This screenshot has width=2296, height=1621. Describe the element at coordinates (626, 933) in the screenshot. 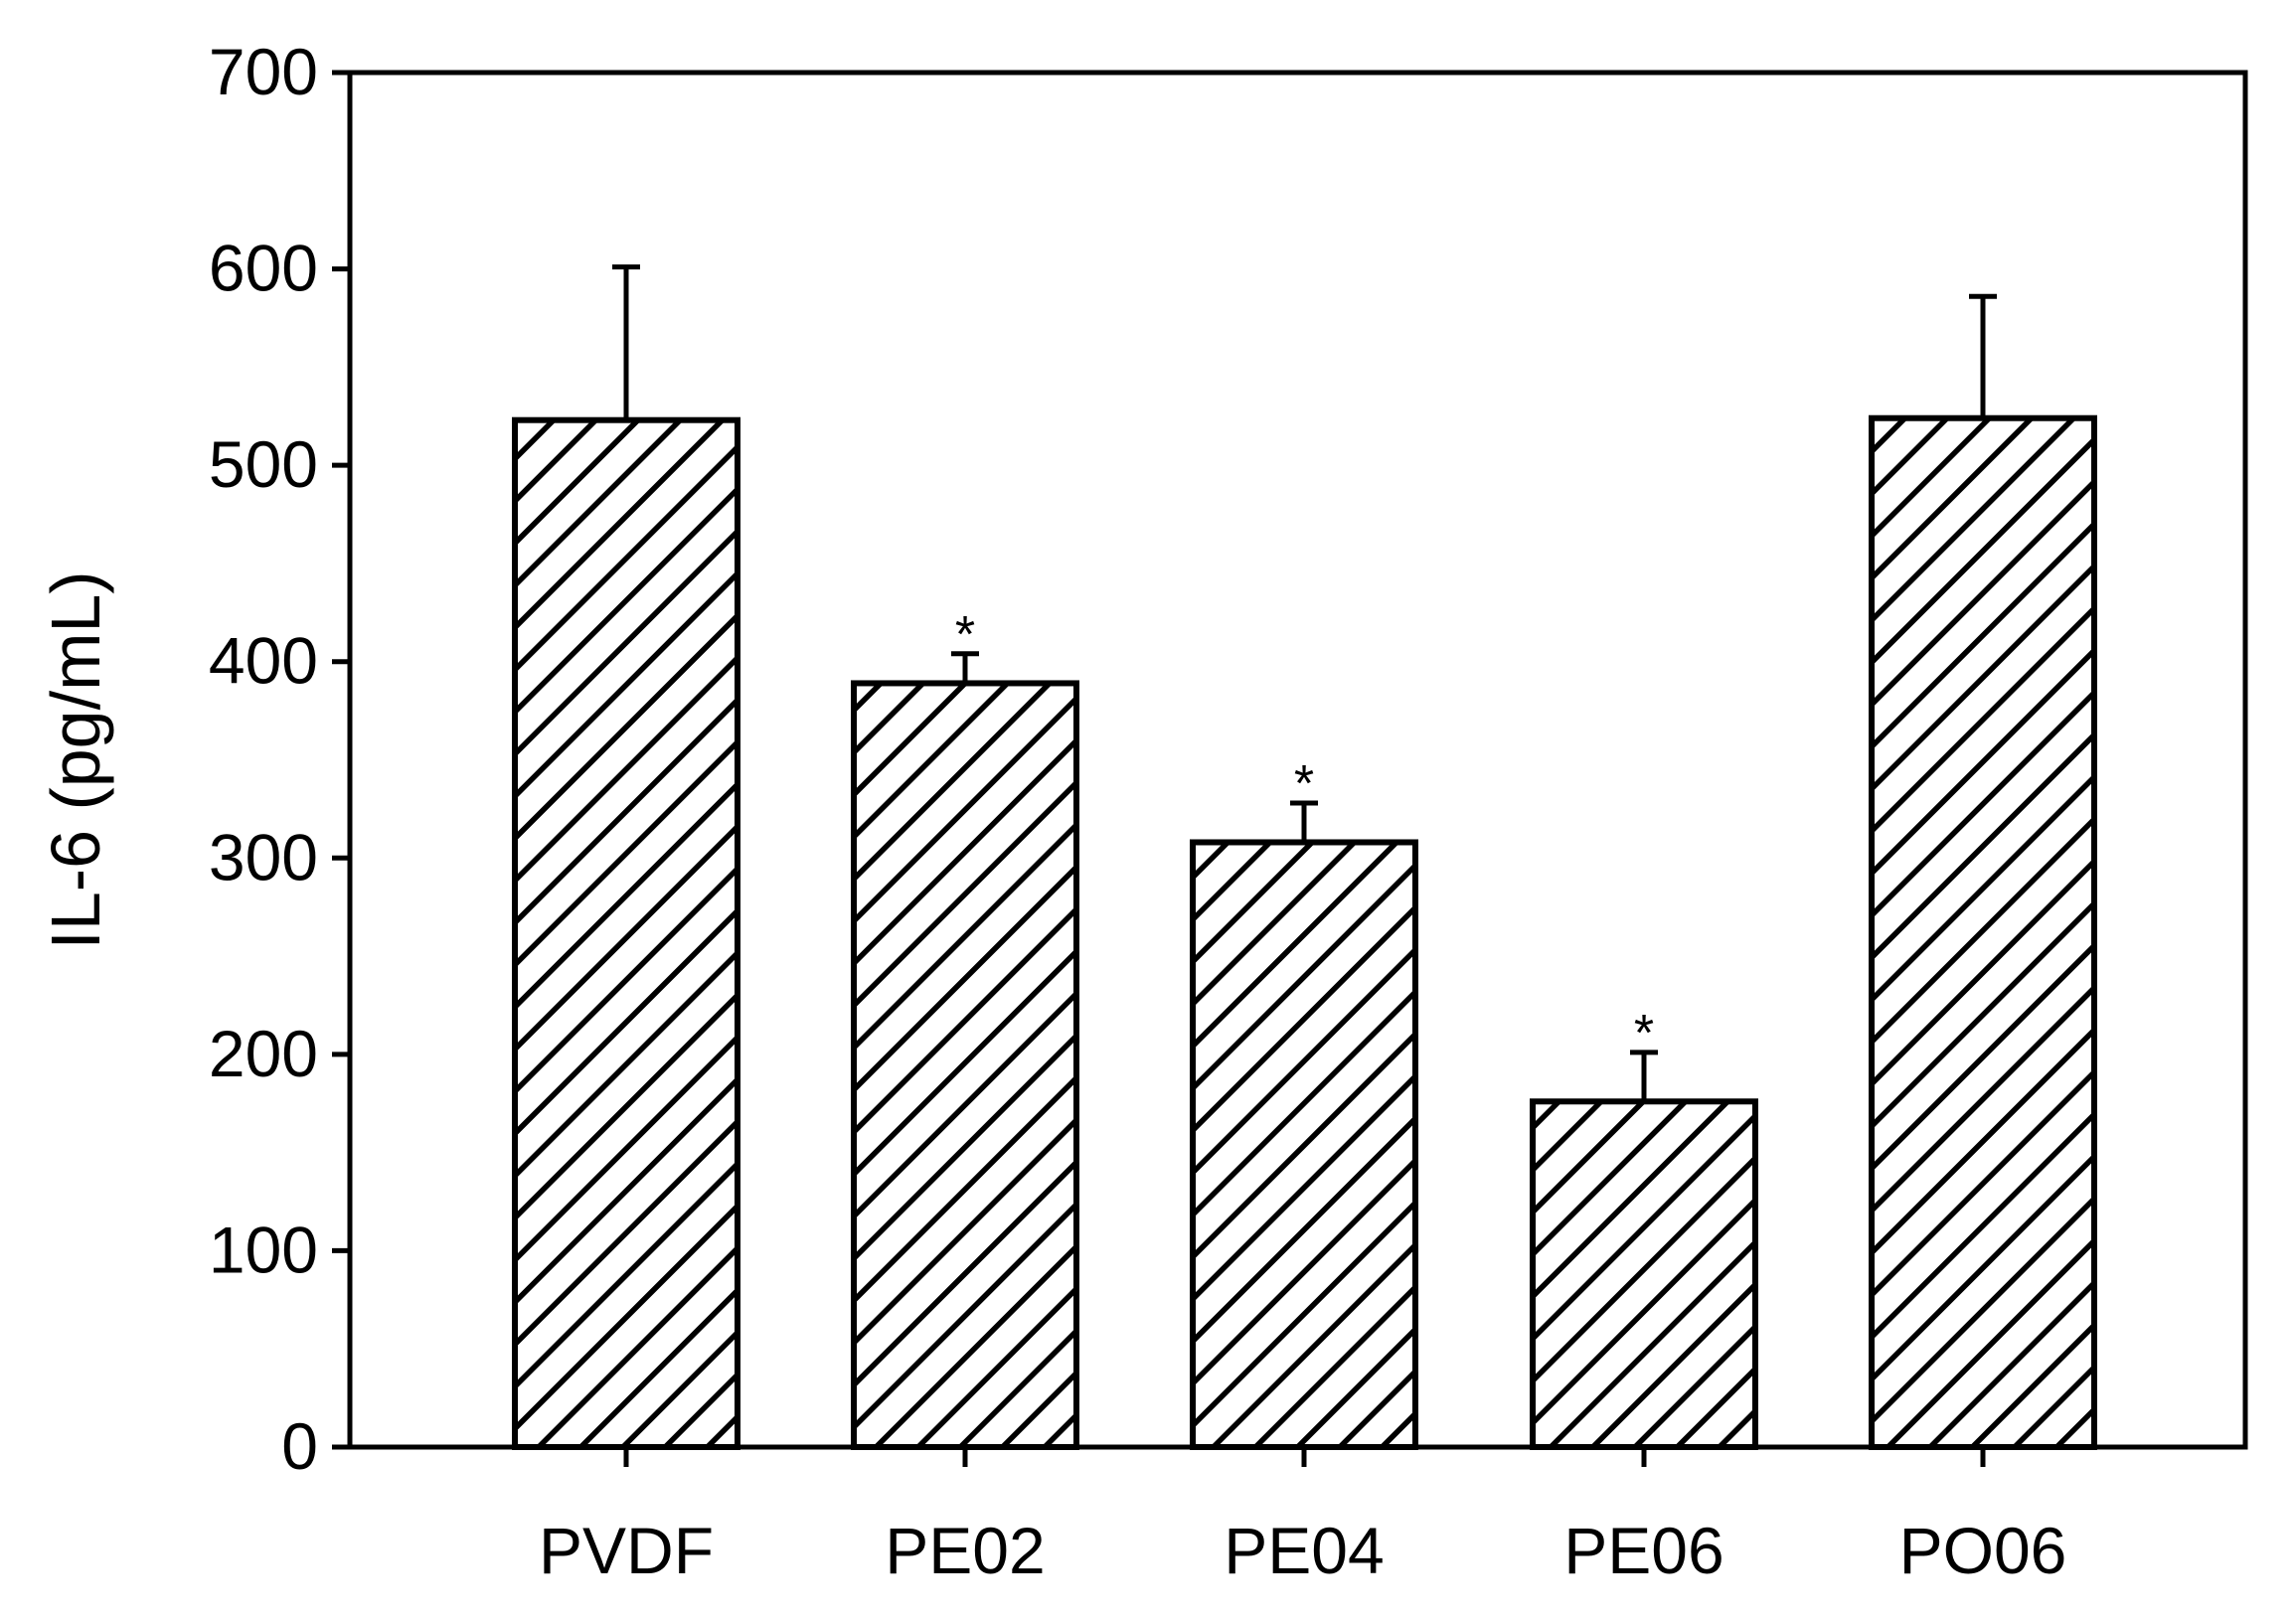

I see `bar-pvdf` at that location.